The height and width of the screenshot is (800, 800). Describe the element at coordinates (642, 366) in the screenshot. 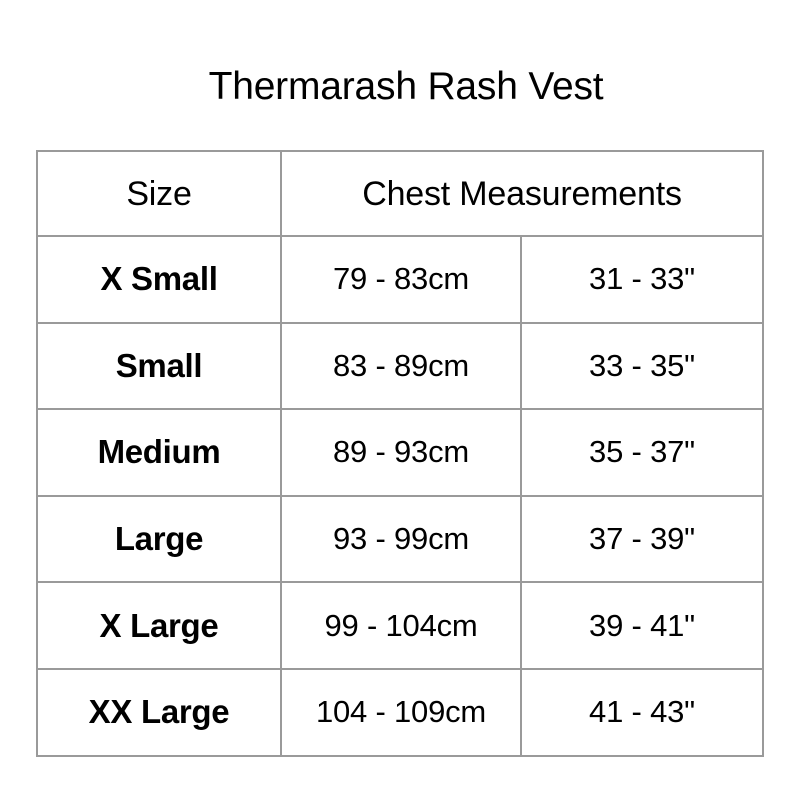

I see `cell-chest-inches: 33 - 35"` at that location.